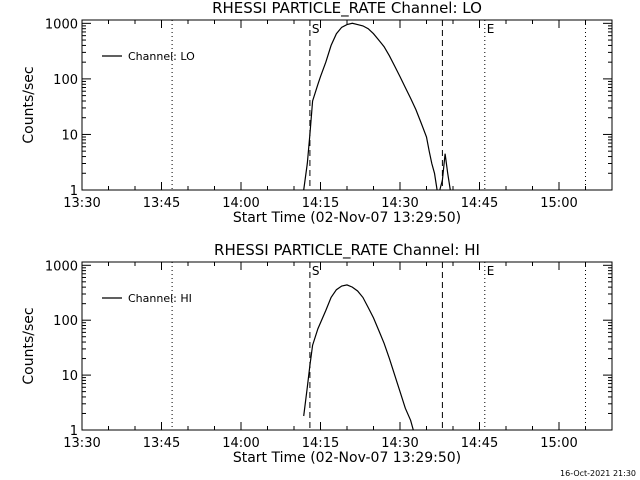 The width and height of the screenshot is (640, 480). Describe the element at coordinates (160, 298) in the screenshot. I see `legend-label: Channel: HI` at that location.